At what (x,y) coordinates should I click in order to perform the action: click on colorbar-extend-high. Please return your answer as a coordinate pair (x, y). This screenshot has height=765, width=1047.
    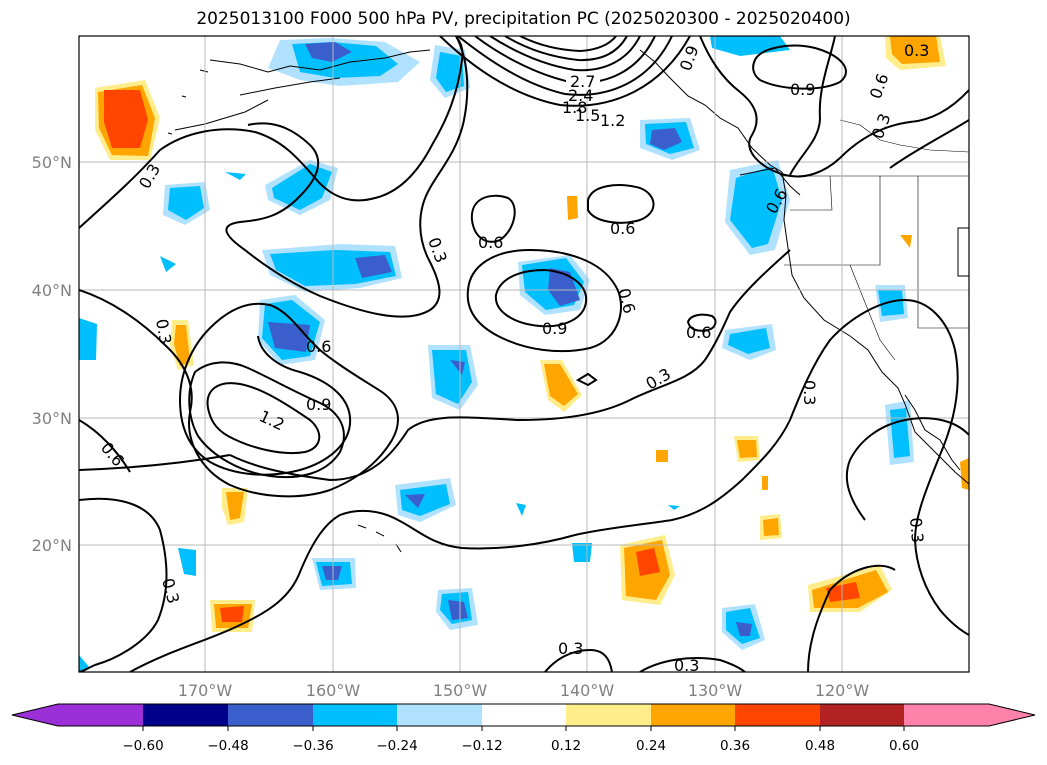
    Looking at the image, I should click on (1012, 715).